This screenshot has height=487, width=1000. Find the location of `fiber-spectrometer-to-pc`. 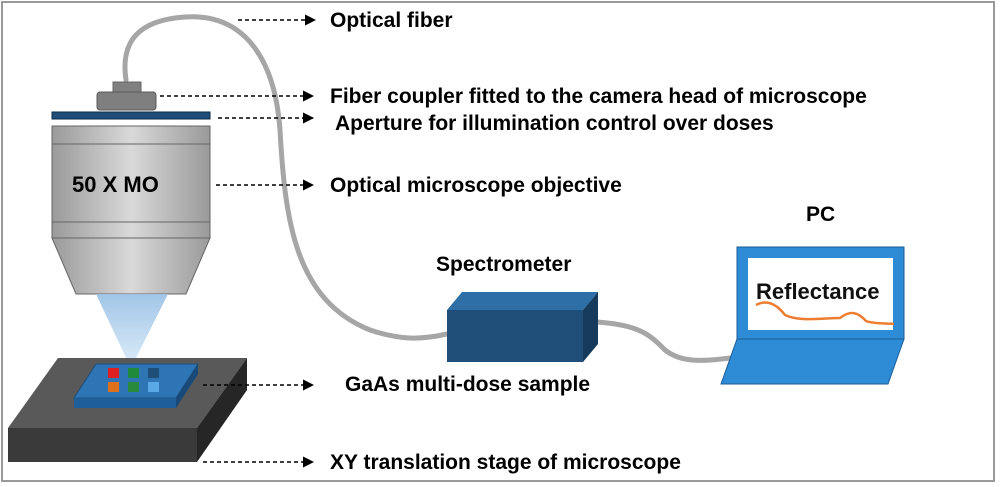

fiber-spectrometer-to-pc is located at coordinates (663, 341).